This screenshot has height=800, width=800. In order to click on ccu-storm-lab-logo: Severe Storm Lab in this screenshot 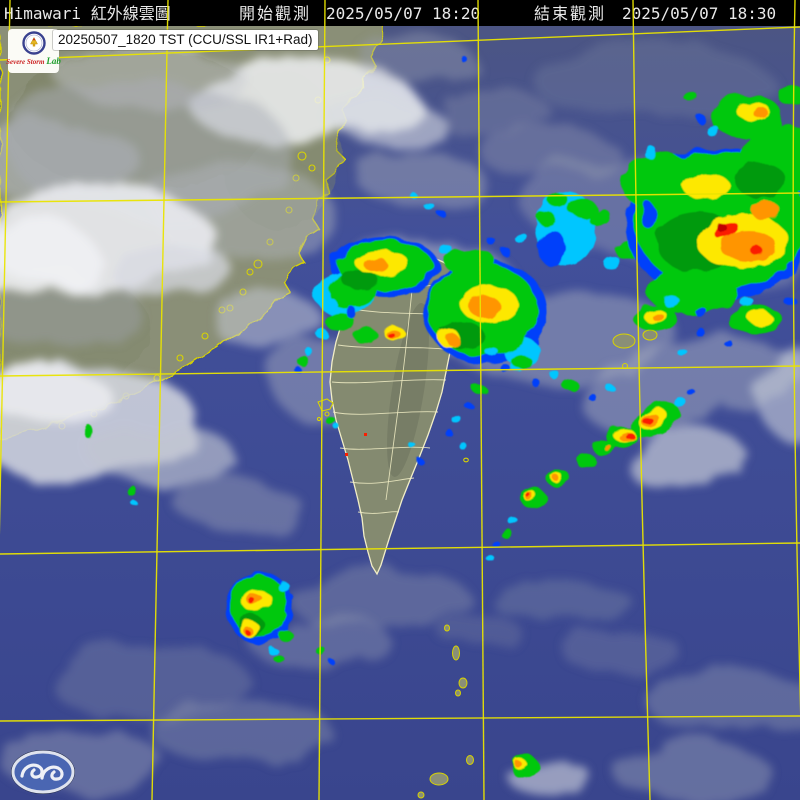, I will do `click(33, 51)`.